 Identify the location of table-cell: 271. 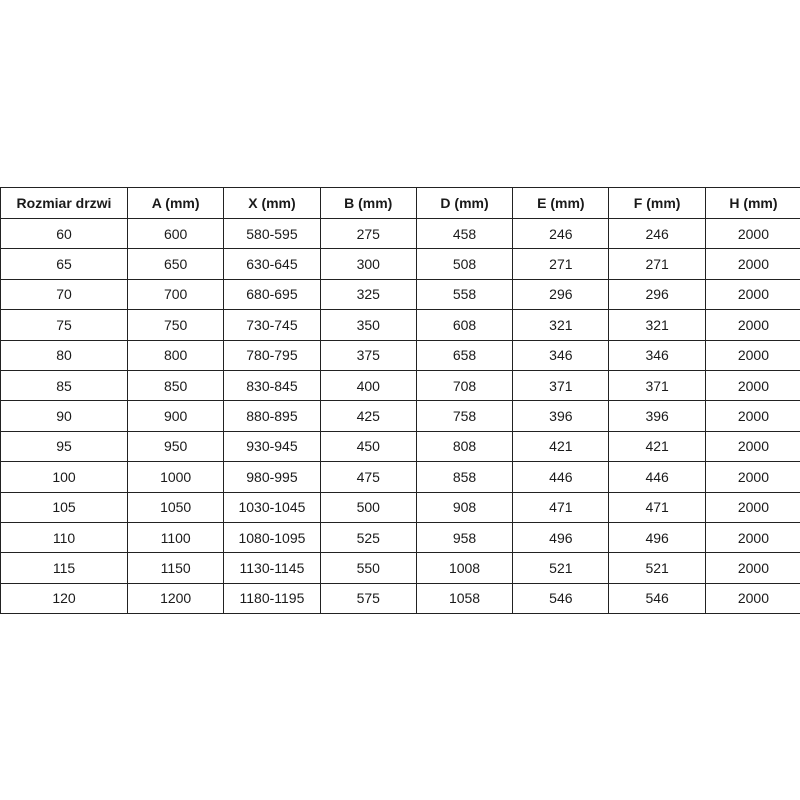
(657, 264).